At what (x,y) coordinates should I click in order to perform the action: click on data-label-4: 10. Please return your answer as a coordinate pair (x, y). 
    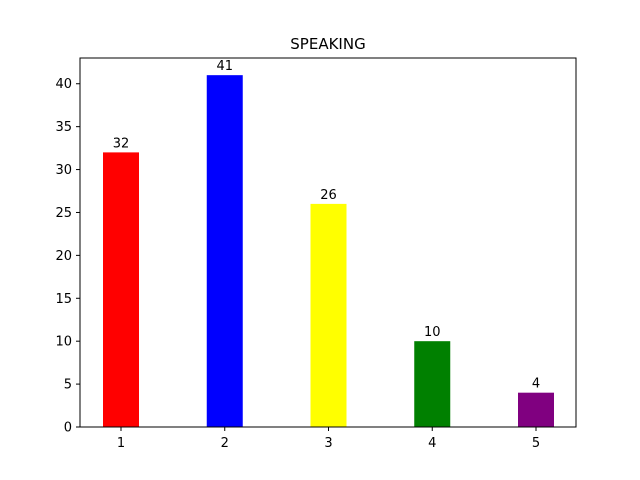
    Looking at the image, I should click on (432, 332).